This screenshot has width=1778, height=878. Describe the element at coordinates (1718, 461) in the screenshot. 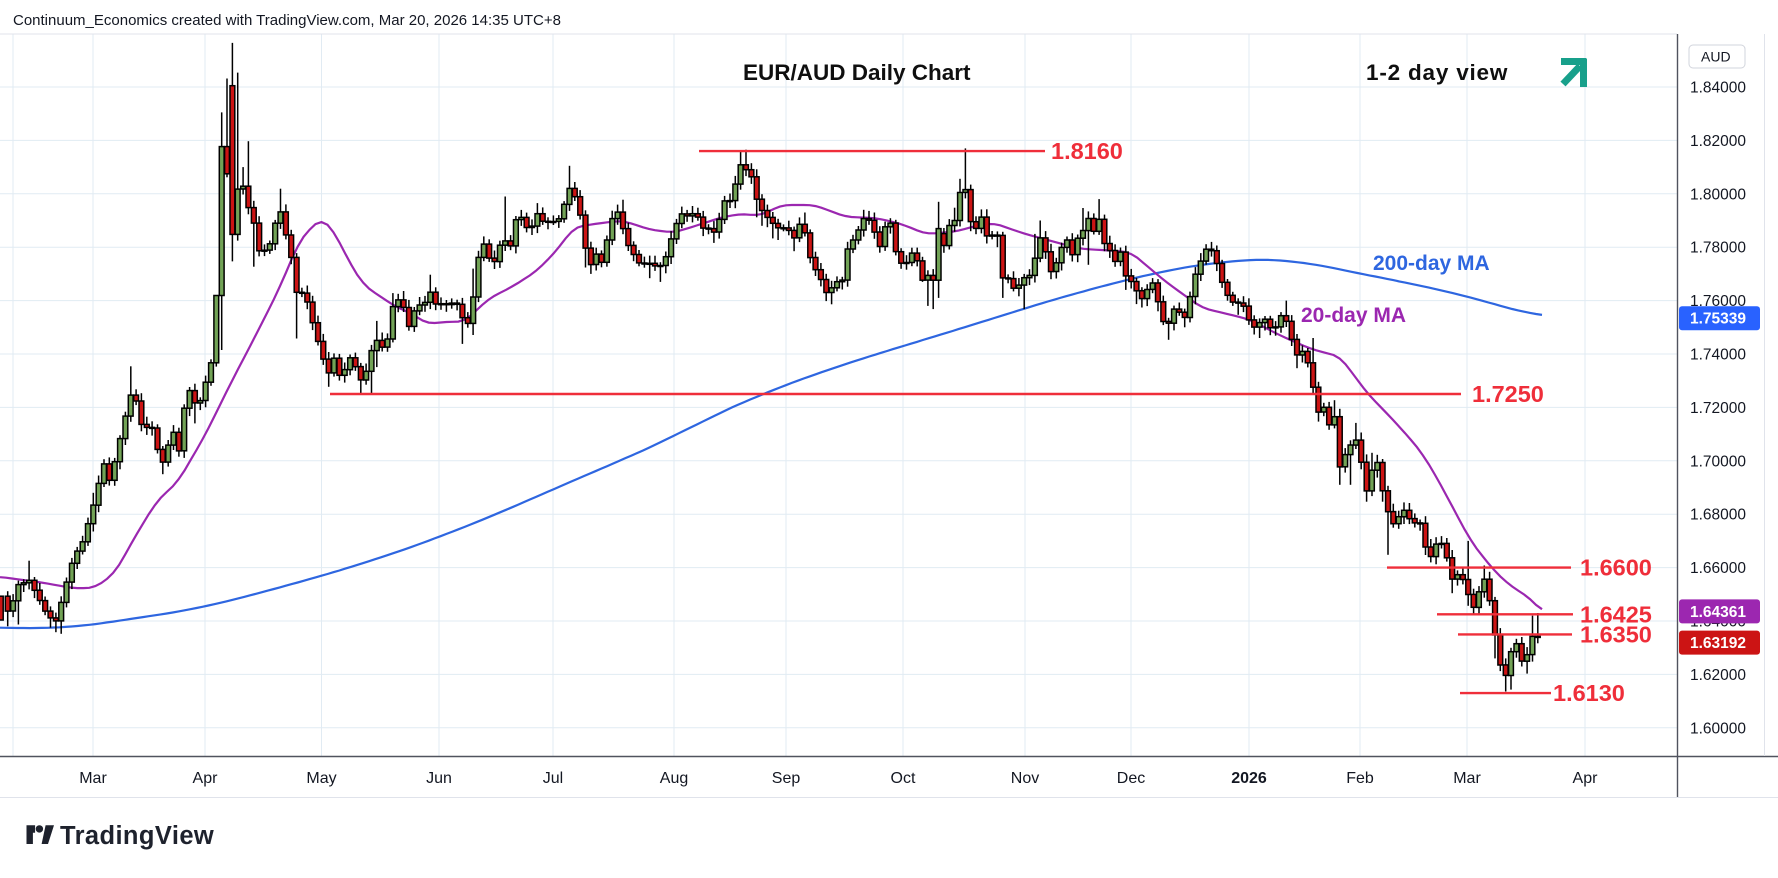

I see `svg-text: 1.70000` at that location.